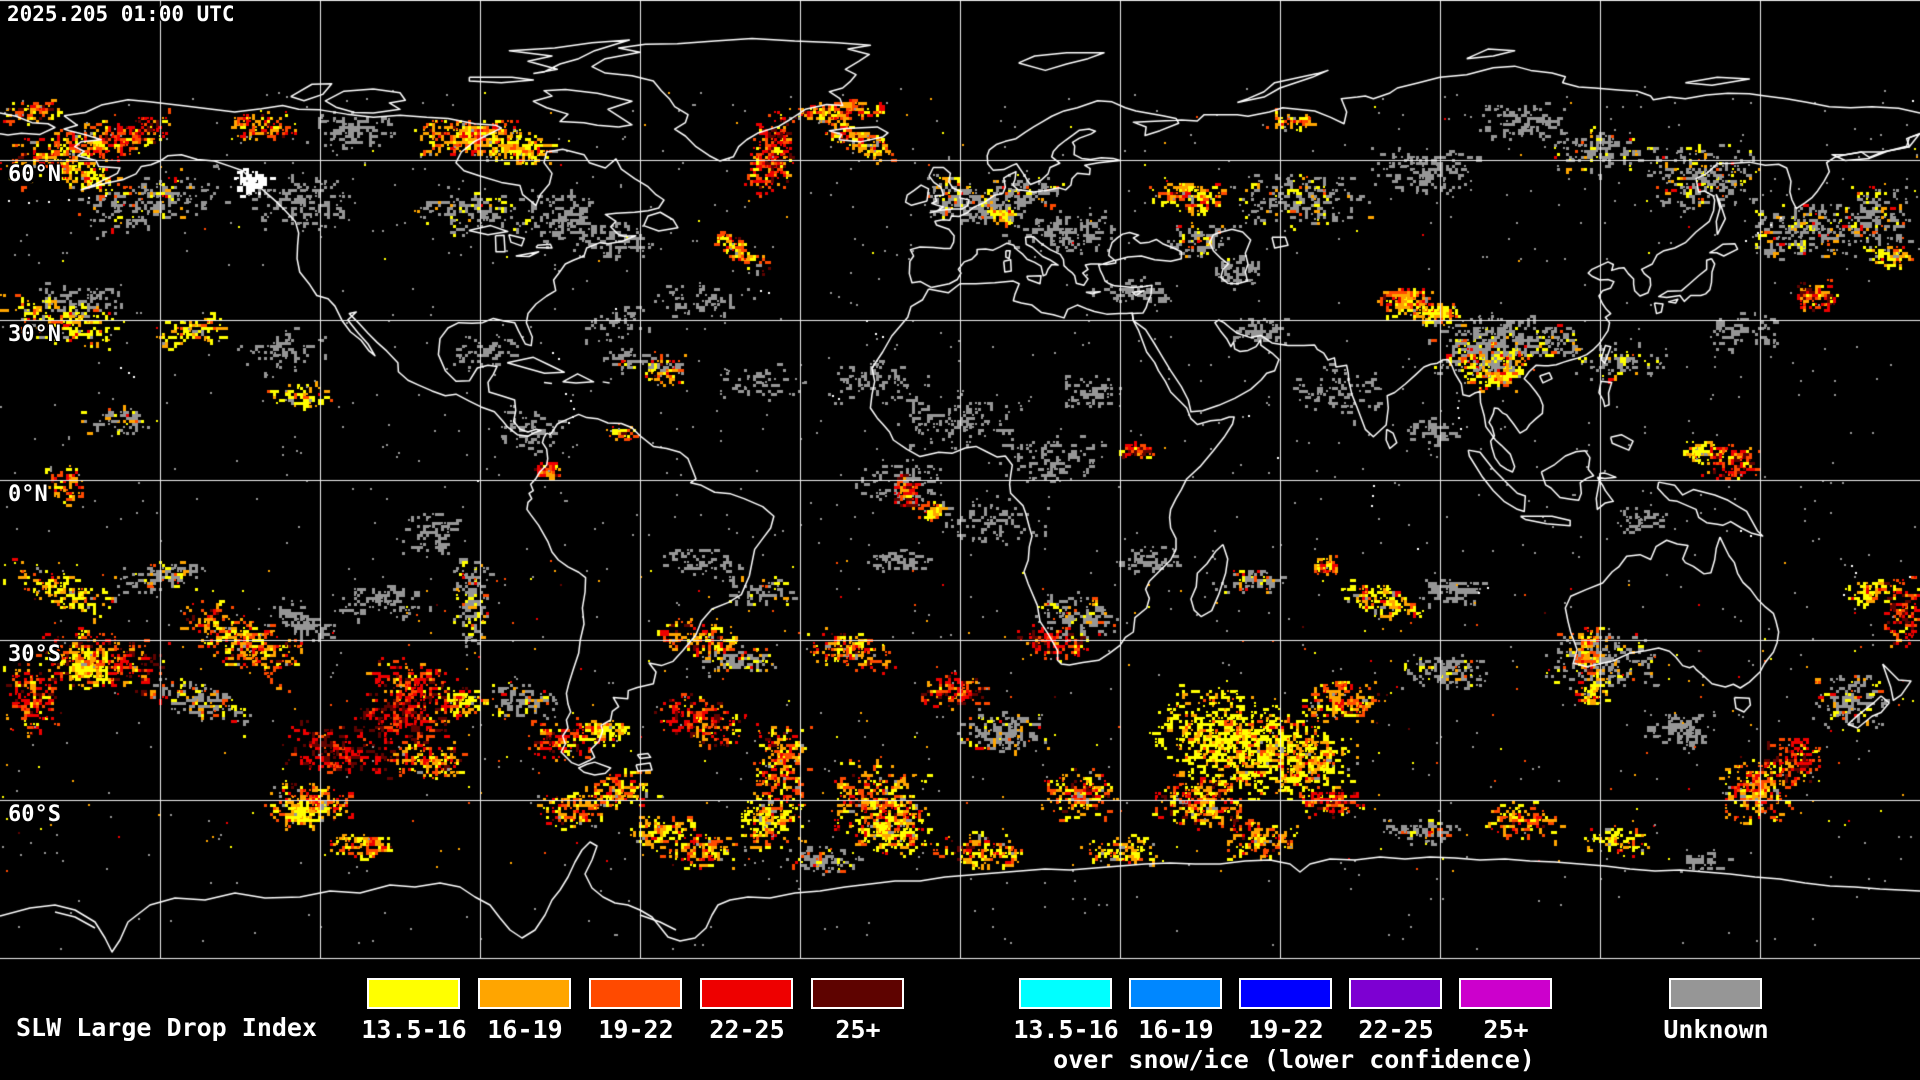 This screenshot has width=1920, height=1080. What do you see at coordinates (414, 1029) in the screenshot?
I see `legend-label-slw-0: 13.5-16` at bounding box center [414, 1029].